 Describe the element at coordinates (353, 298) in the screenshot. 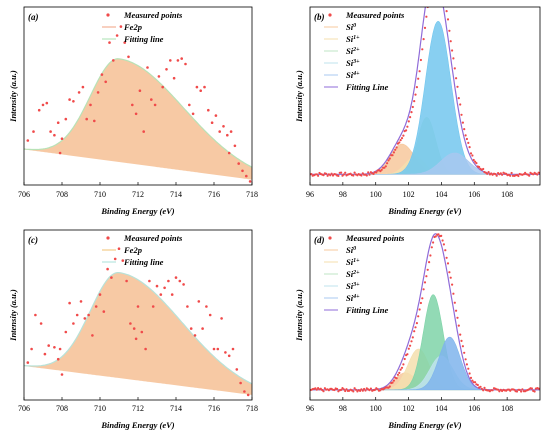

I see `legend-label: Si4+` at that location.